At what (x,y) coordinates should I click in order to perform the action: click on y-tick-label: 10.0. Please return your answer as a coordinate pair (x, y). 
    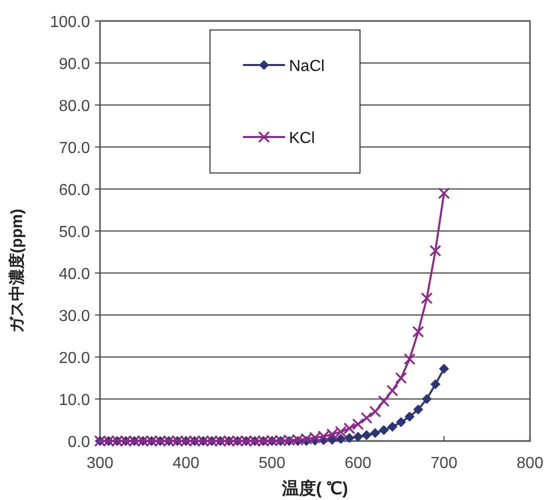
    Looking at the image, I should click on (74, 400).